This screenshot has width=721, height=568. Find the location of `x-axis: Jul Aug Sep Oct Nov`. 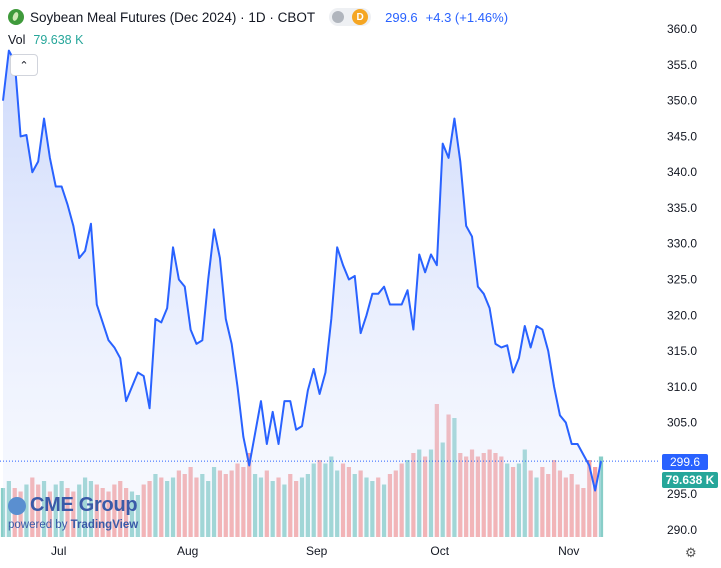

x-axis: Jul Aug Sep Oct Nov is located at coordinates (315, 551).